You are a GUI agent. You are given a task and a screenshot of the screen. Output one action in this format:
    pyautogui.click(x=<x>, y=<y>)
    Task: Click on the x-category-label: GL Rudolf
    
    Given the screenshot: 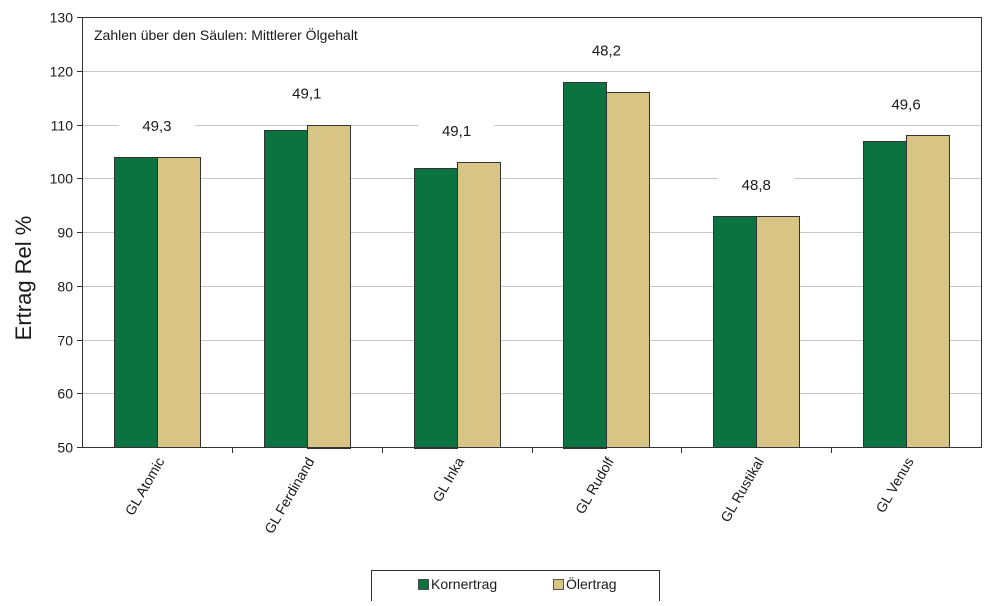 What is the action you would take?
    pyautogui.click(x=594, y=485)
    